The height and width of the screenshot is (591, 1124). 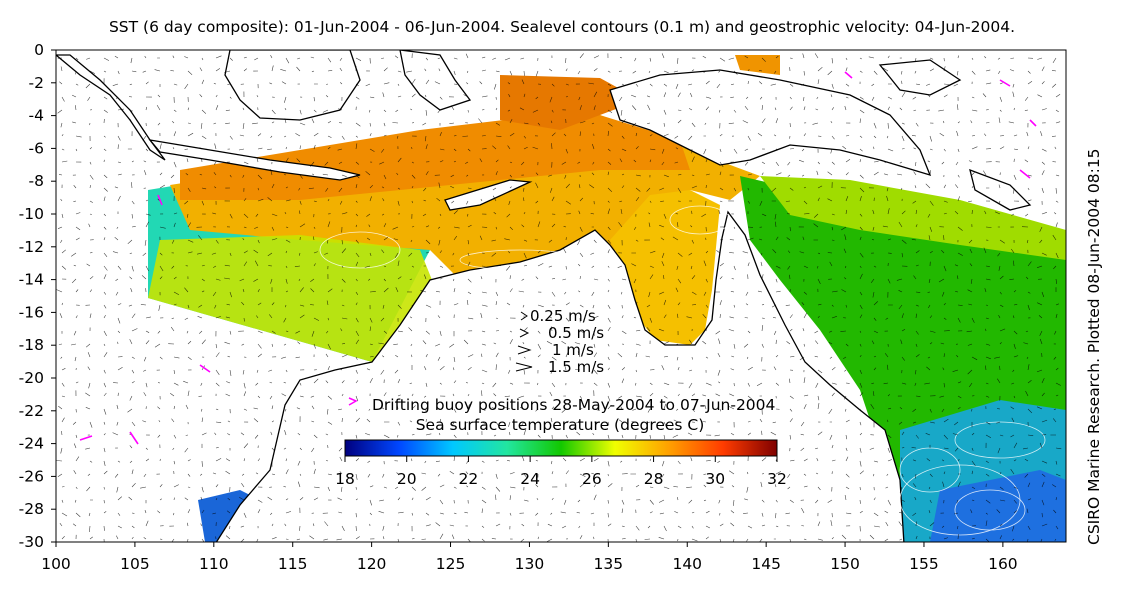 What do you see at coordinates (530, 564) in the screenshot?
I see `x-tick-label: 130` at bounding box center [530, 564].